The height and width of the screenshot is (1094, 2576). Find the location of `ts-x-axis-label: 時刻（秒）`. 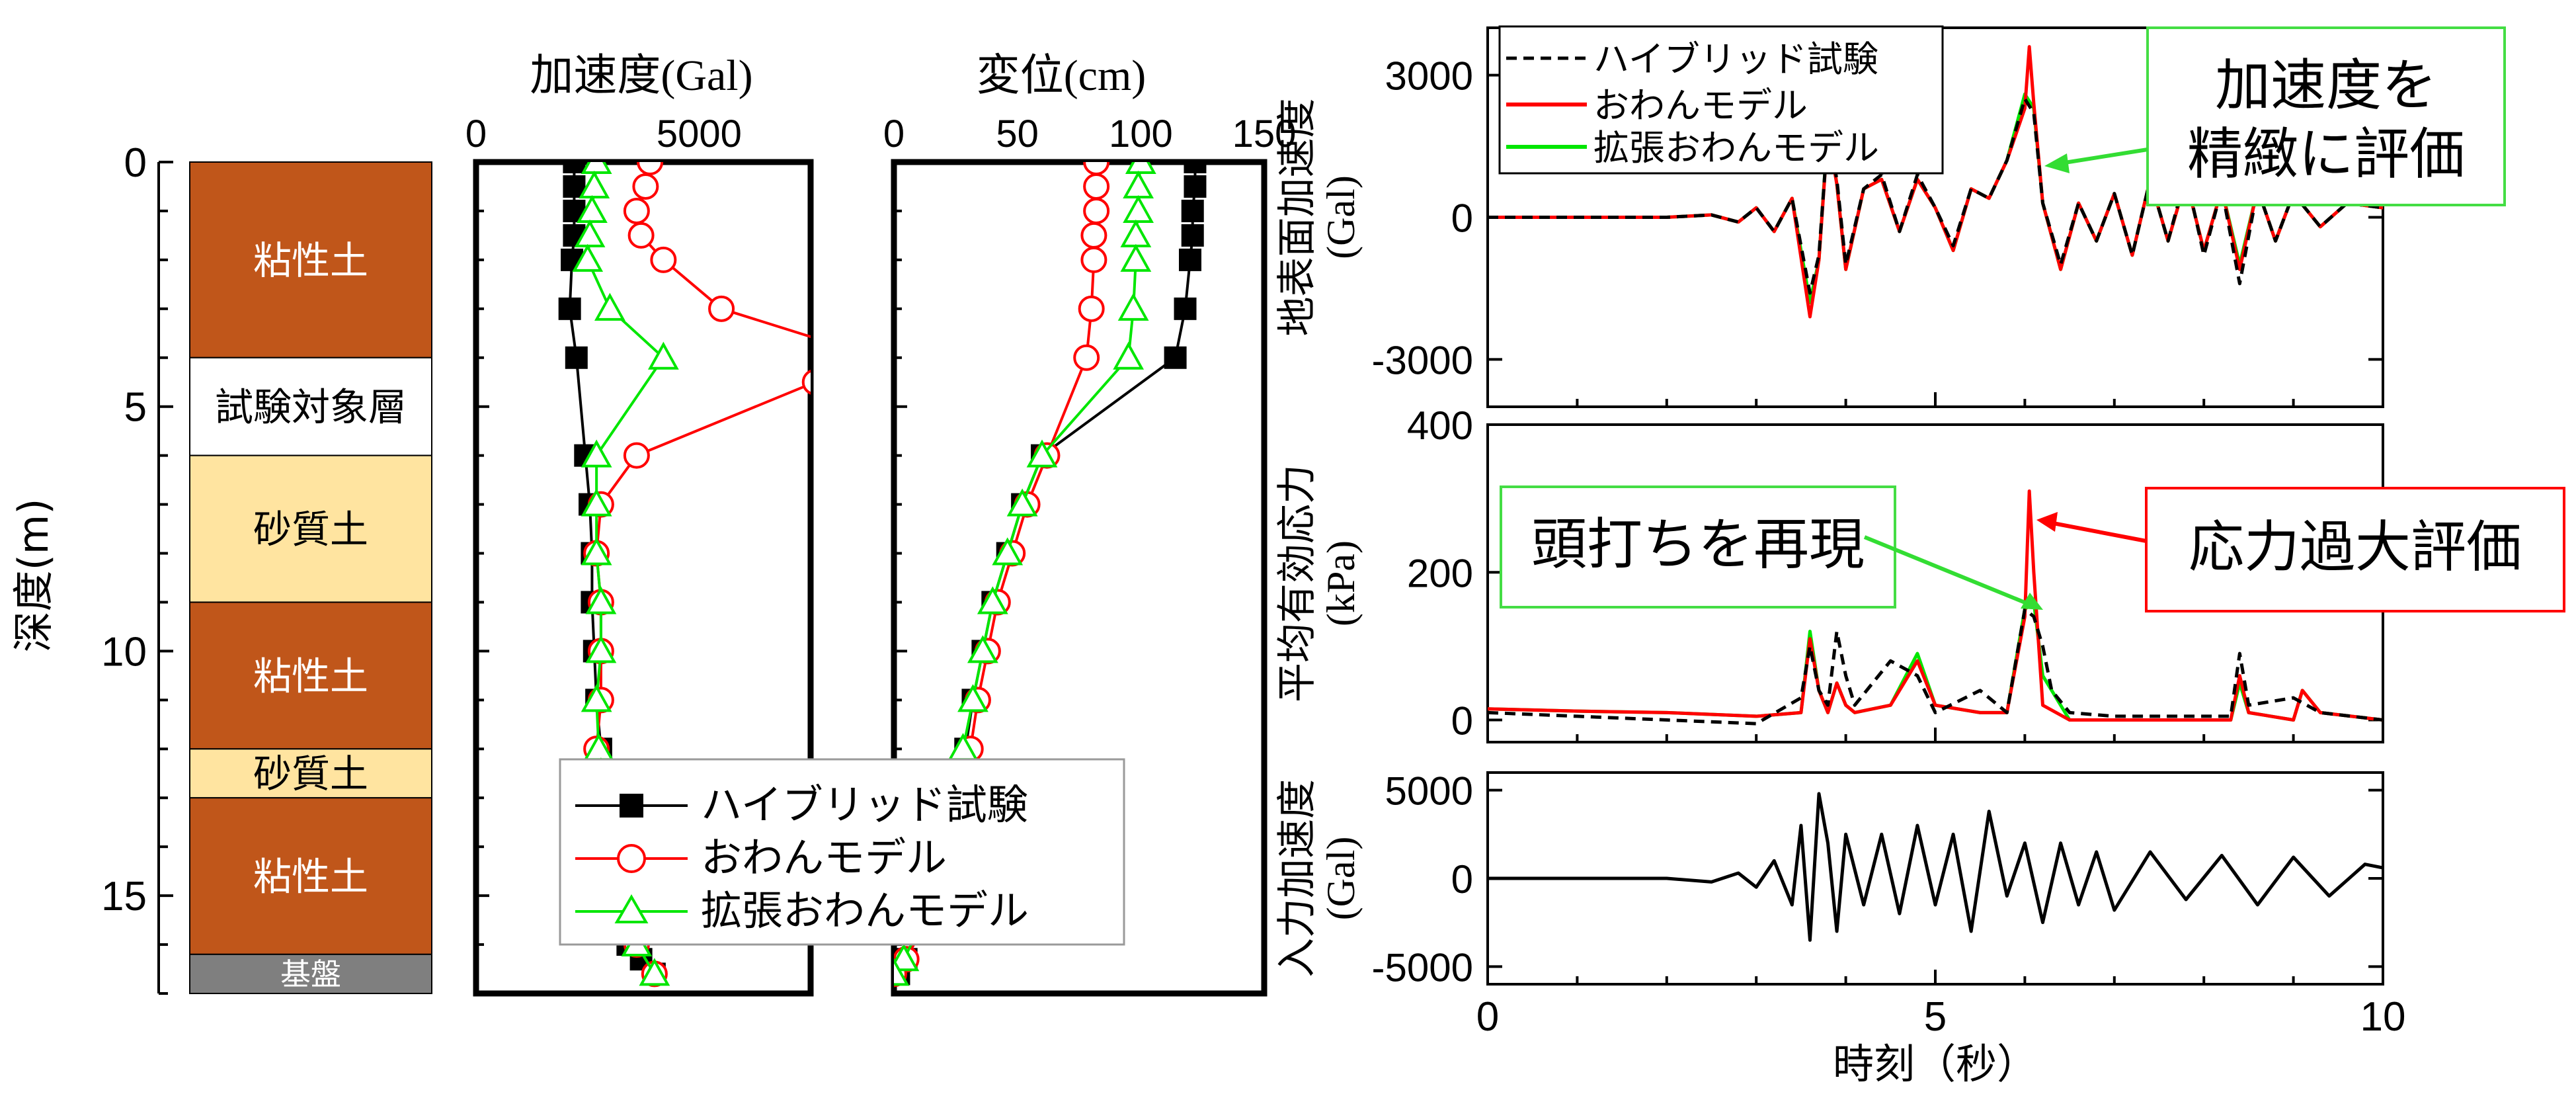

ts-x-axis-label: 時刻（秒） is located at coordinates (1935, 1064).